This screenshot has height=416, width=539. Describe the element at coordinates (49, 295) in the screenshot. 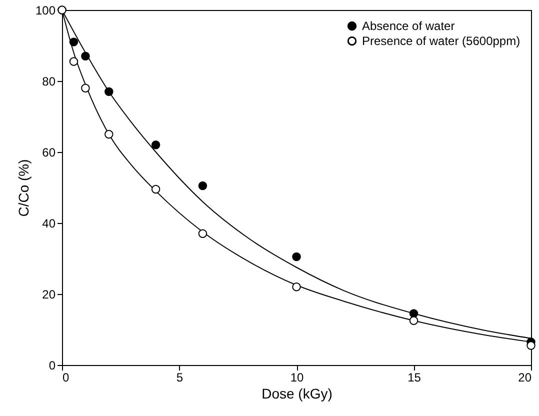

I see `y-tick-label: 20` at that location.